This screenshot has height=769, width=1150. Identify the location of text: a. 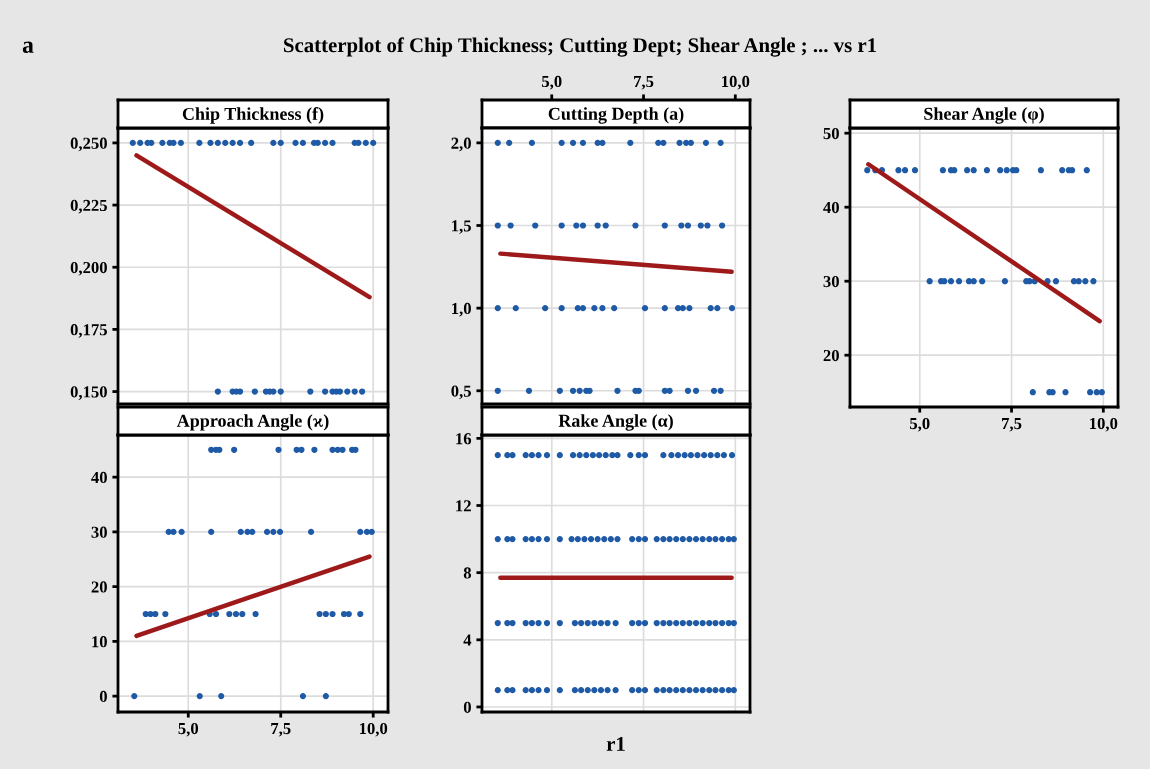
(28, 47).